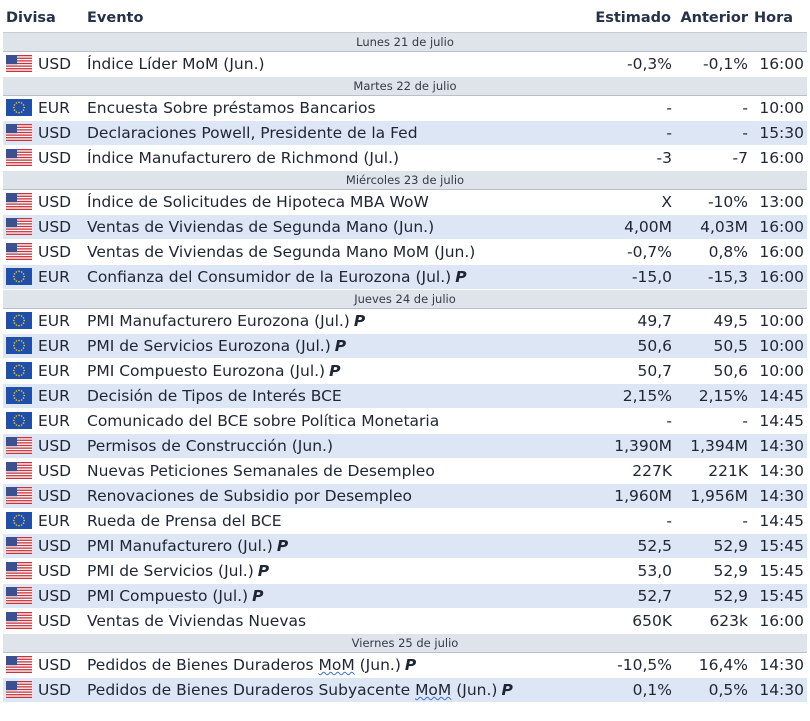 The height and width of the screenshot is (721, 810). Describe the element at coordinates (184, 521) in the screenshot. I see `event-text: Rueda de Prensa del BCE` at that location.